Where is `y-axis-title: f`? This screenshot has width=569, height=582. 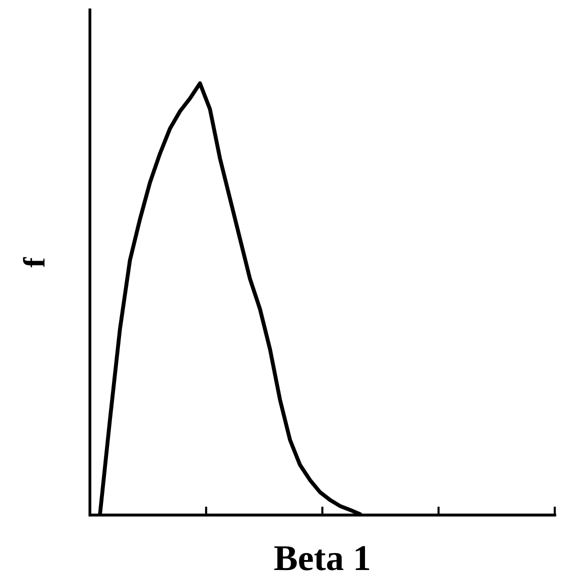
y-axis-title: f is located at coordinates (33, 262).